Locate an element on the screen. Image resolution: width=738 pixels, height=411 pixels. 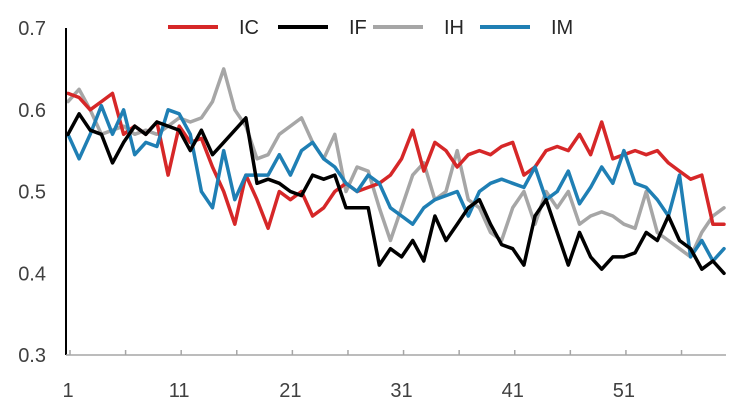
x-tick-label: 21 is located at coordinates (290, 391).